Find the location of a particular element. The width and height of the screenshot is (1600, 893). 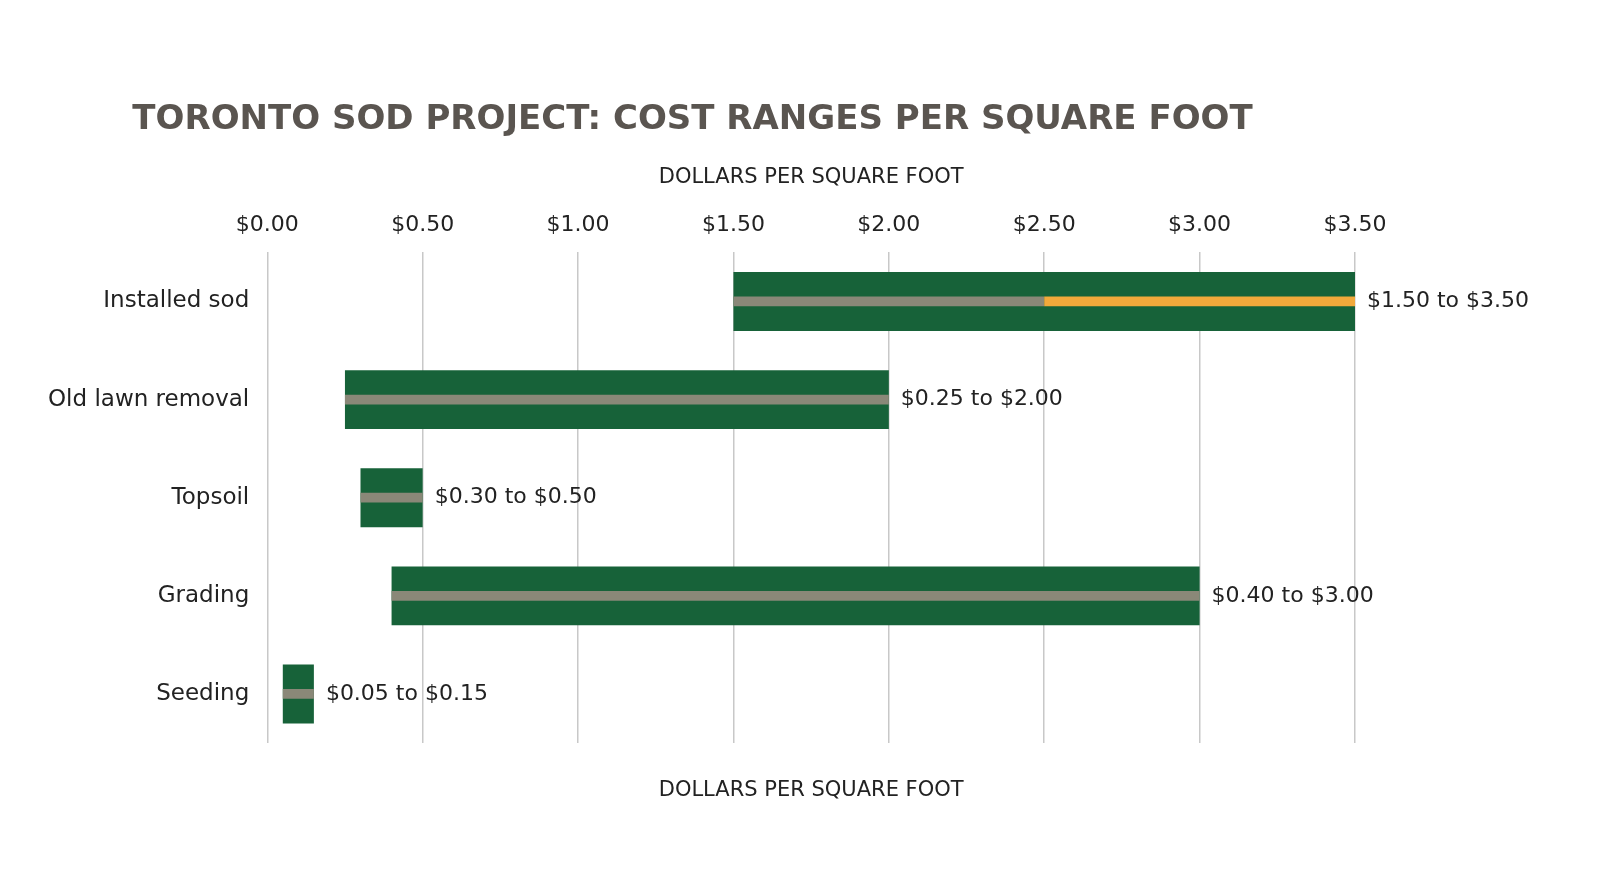

x-tick-label: $0.50 is located at coordinates (423, 223).